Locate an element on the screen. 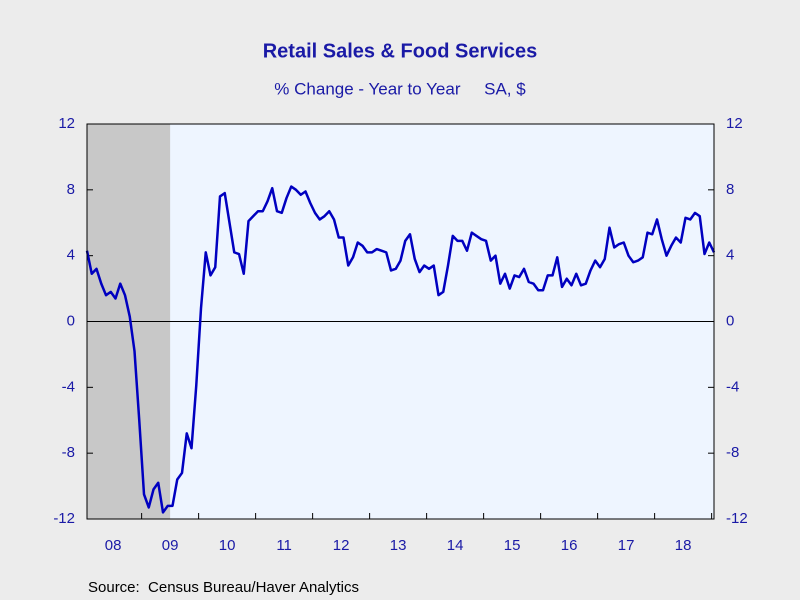  x-tick-label: 08 is located at coordinates (113, 545).